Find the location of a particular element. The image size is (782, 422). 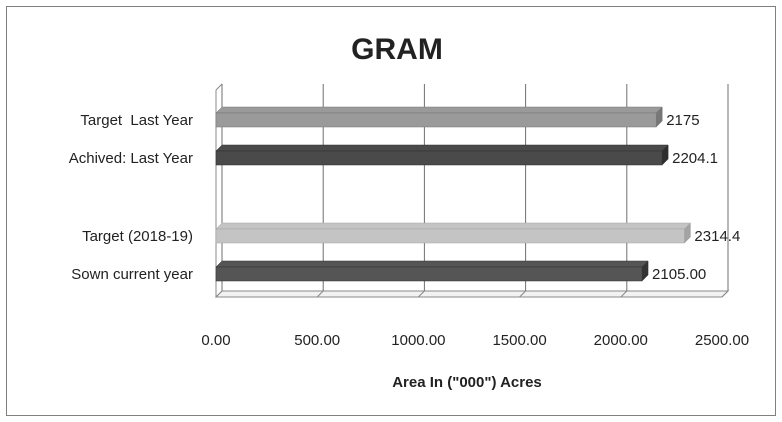

data-label: 2204.1 is located at coordinates (695, 158).